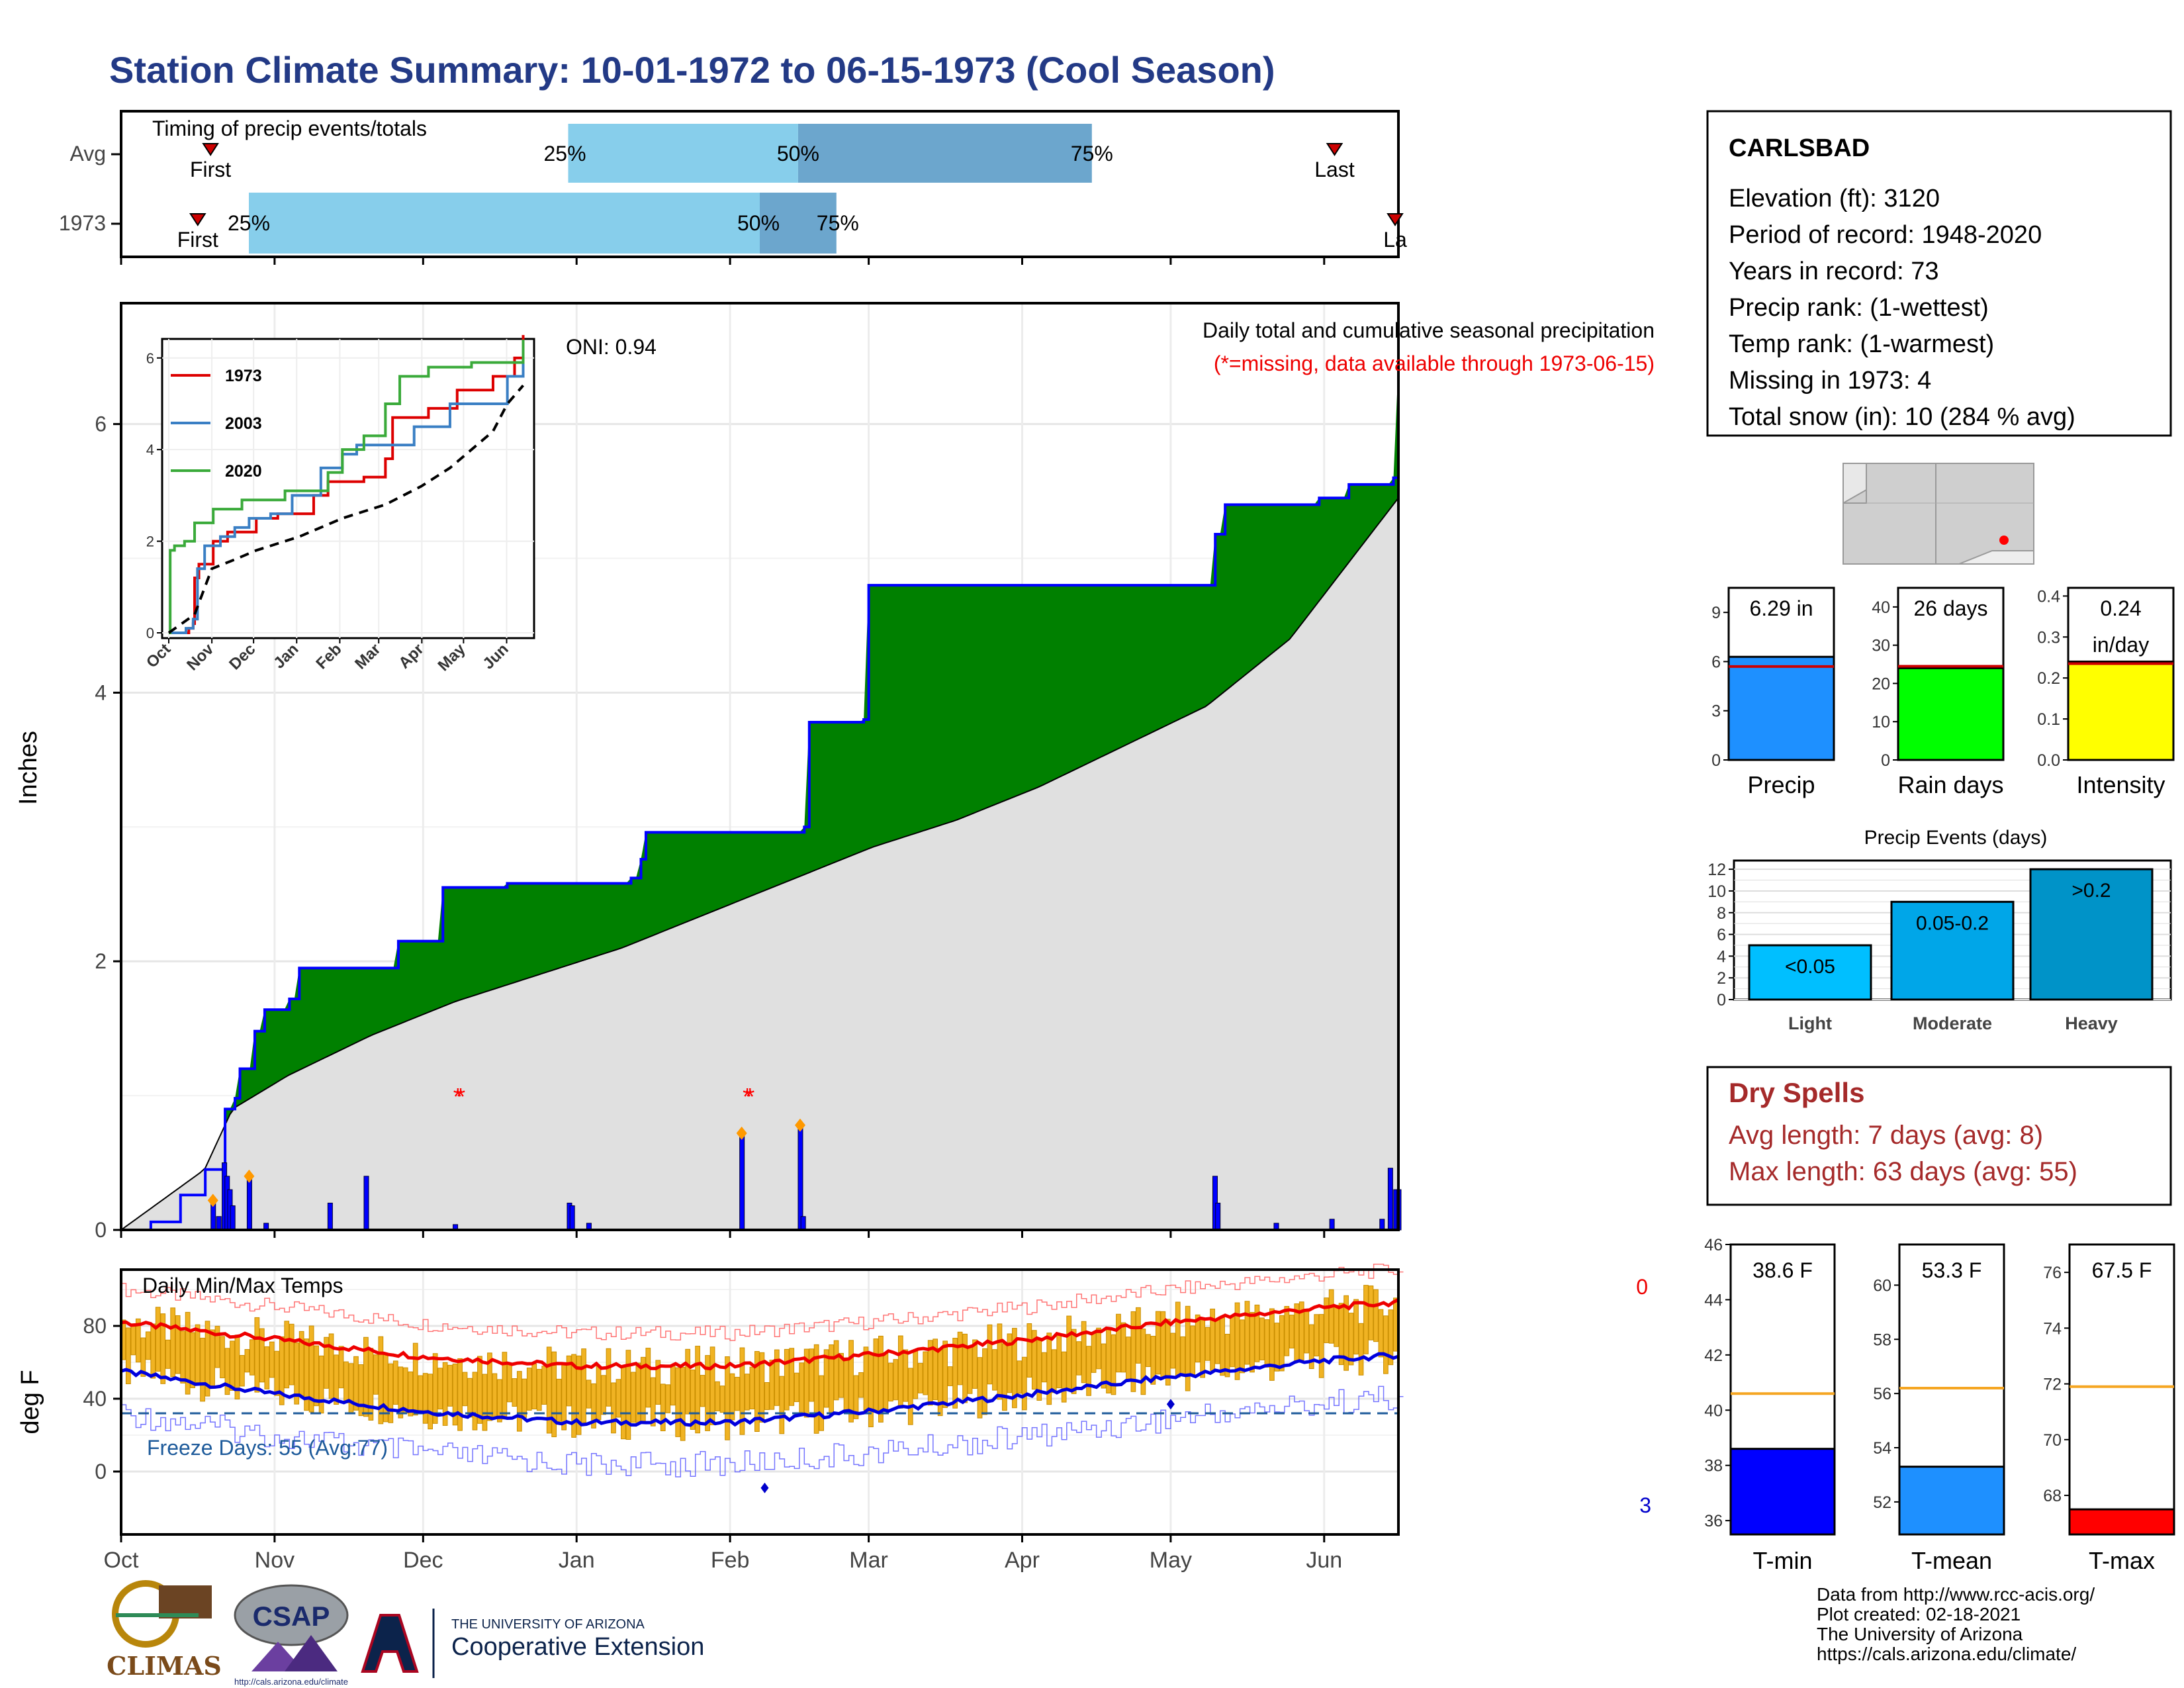  Describe the element at coordinates (101, 961) in the screenshot. I see `ytick-label: 2` at that location.